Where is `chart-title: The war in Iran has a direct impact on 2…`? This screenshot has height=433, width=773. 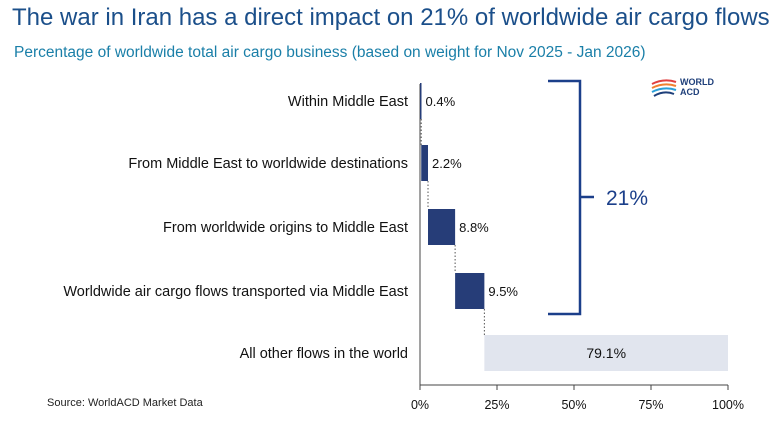
chart-title: The war in Iran has a direct impact on 2… is located at coordinates (391, 17).